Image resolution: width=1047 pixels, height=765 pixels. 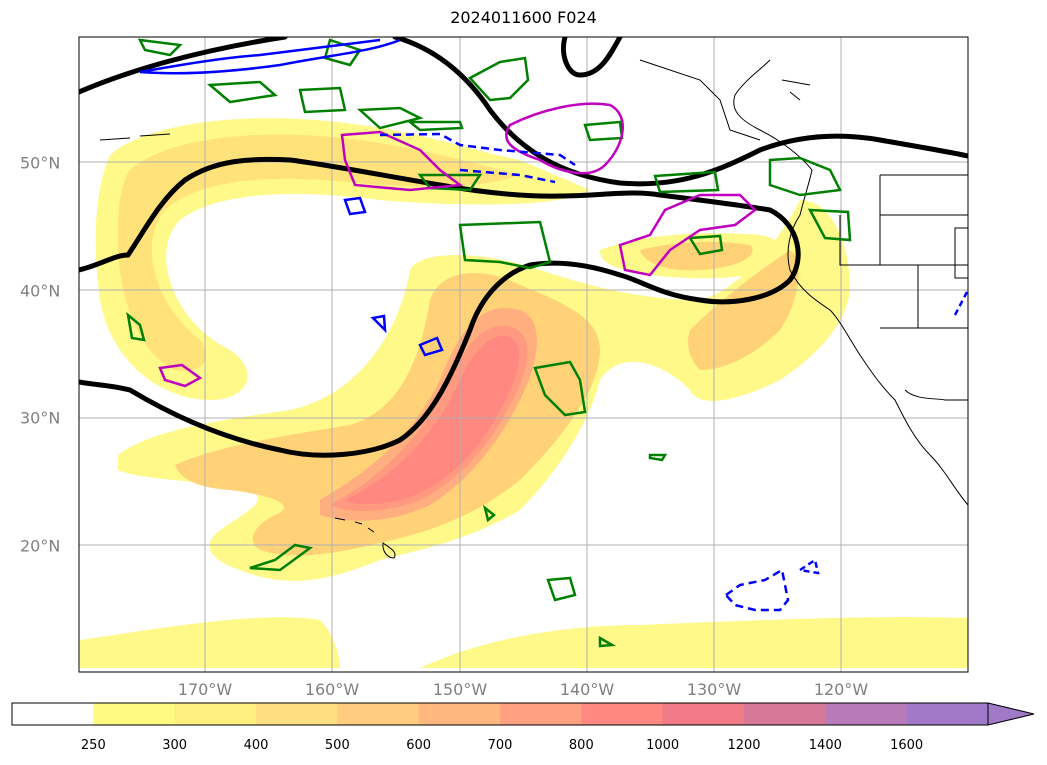 I want to click on colorbar-extend-arrow, so click(x=1011, y=714).